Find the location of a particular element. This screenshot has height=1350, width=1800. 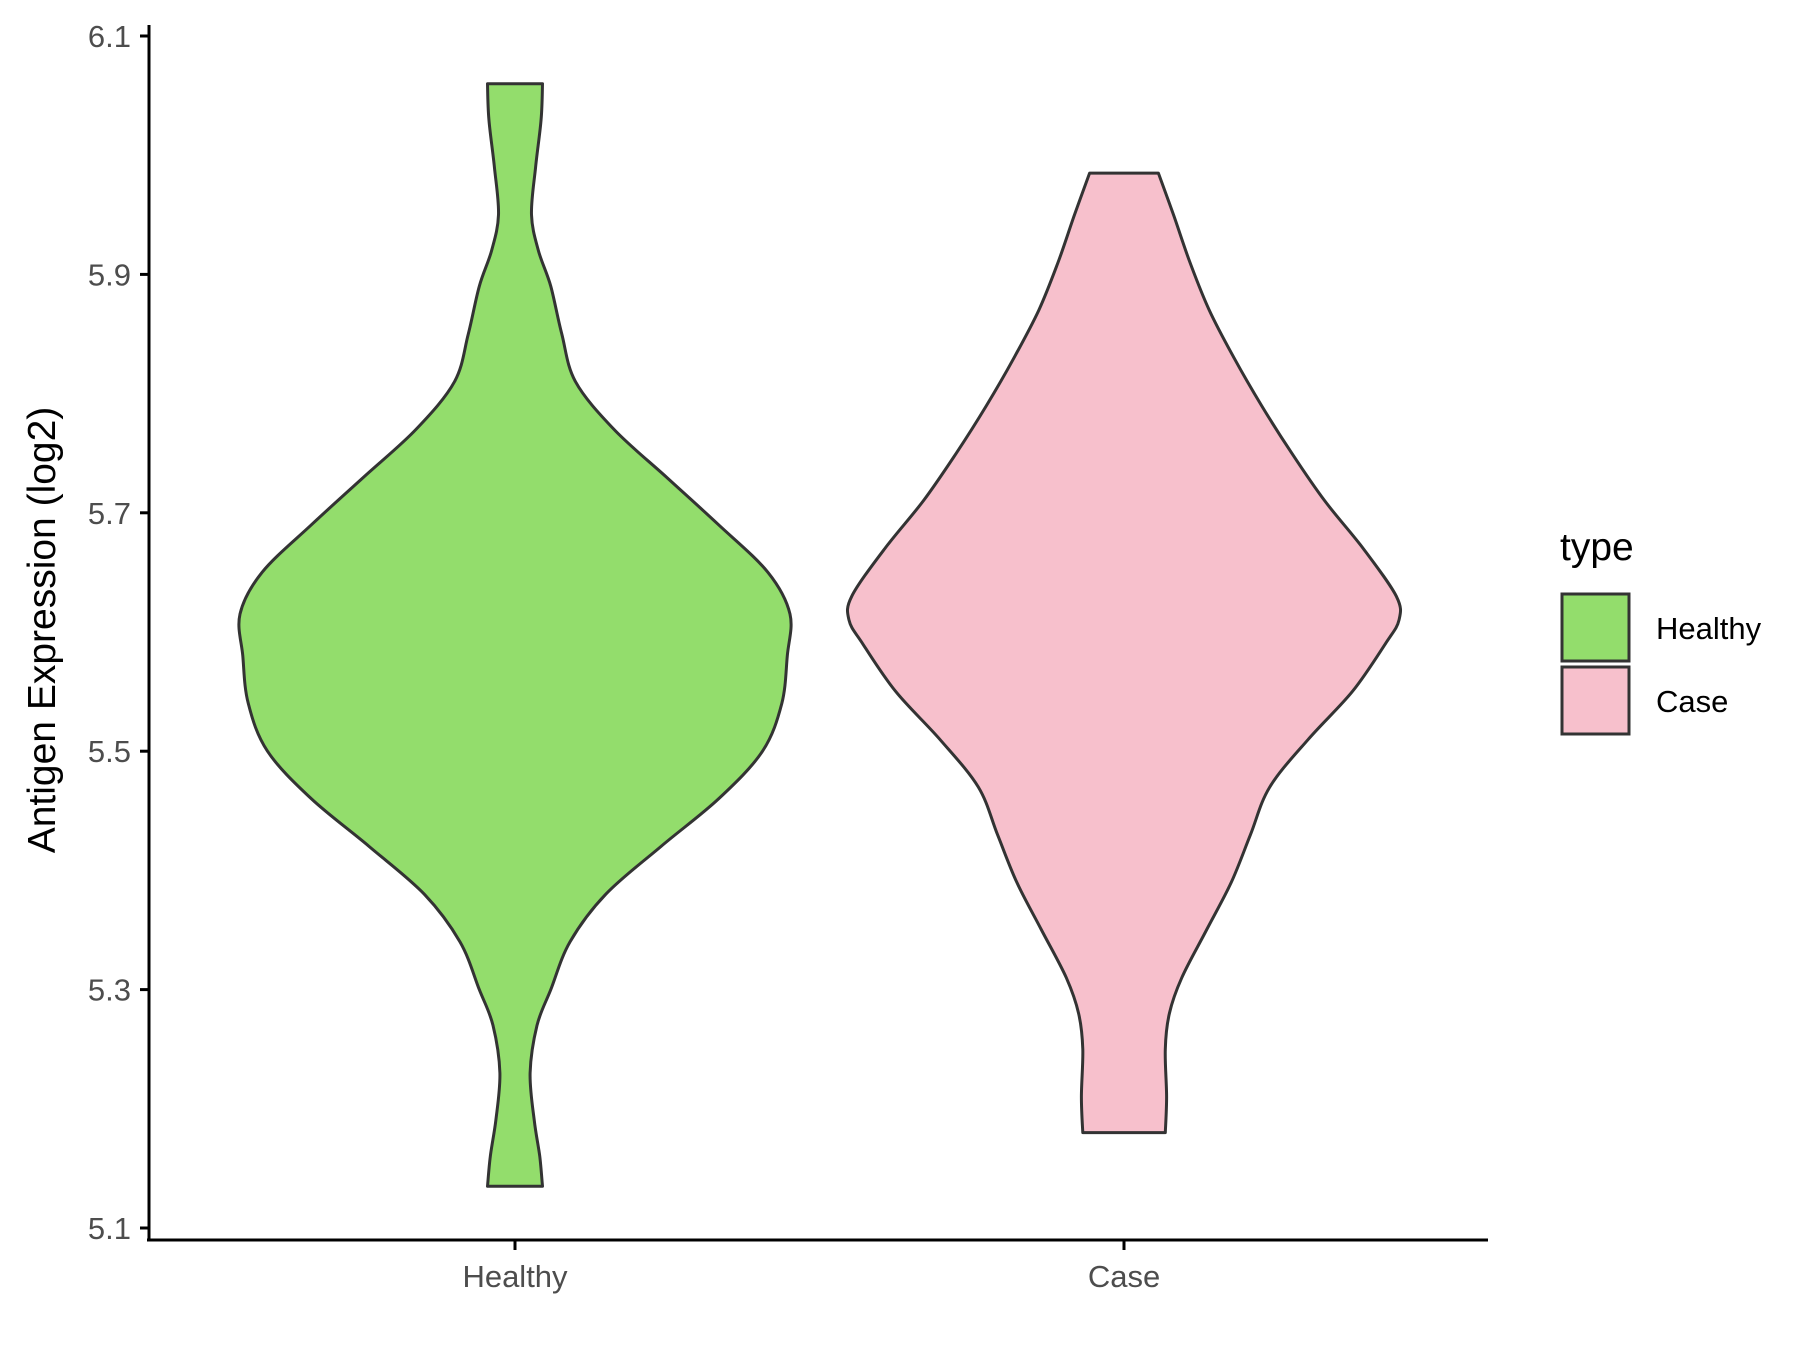

y-tick-label: 5.9 is located at coordinates (109, 274).